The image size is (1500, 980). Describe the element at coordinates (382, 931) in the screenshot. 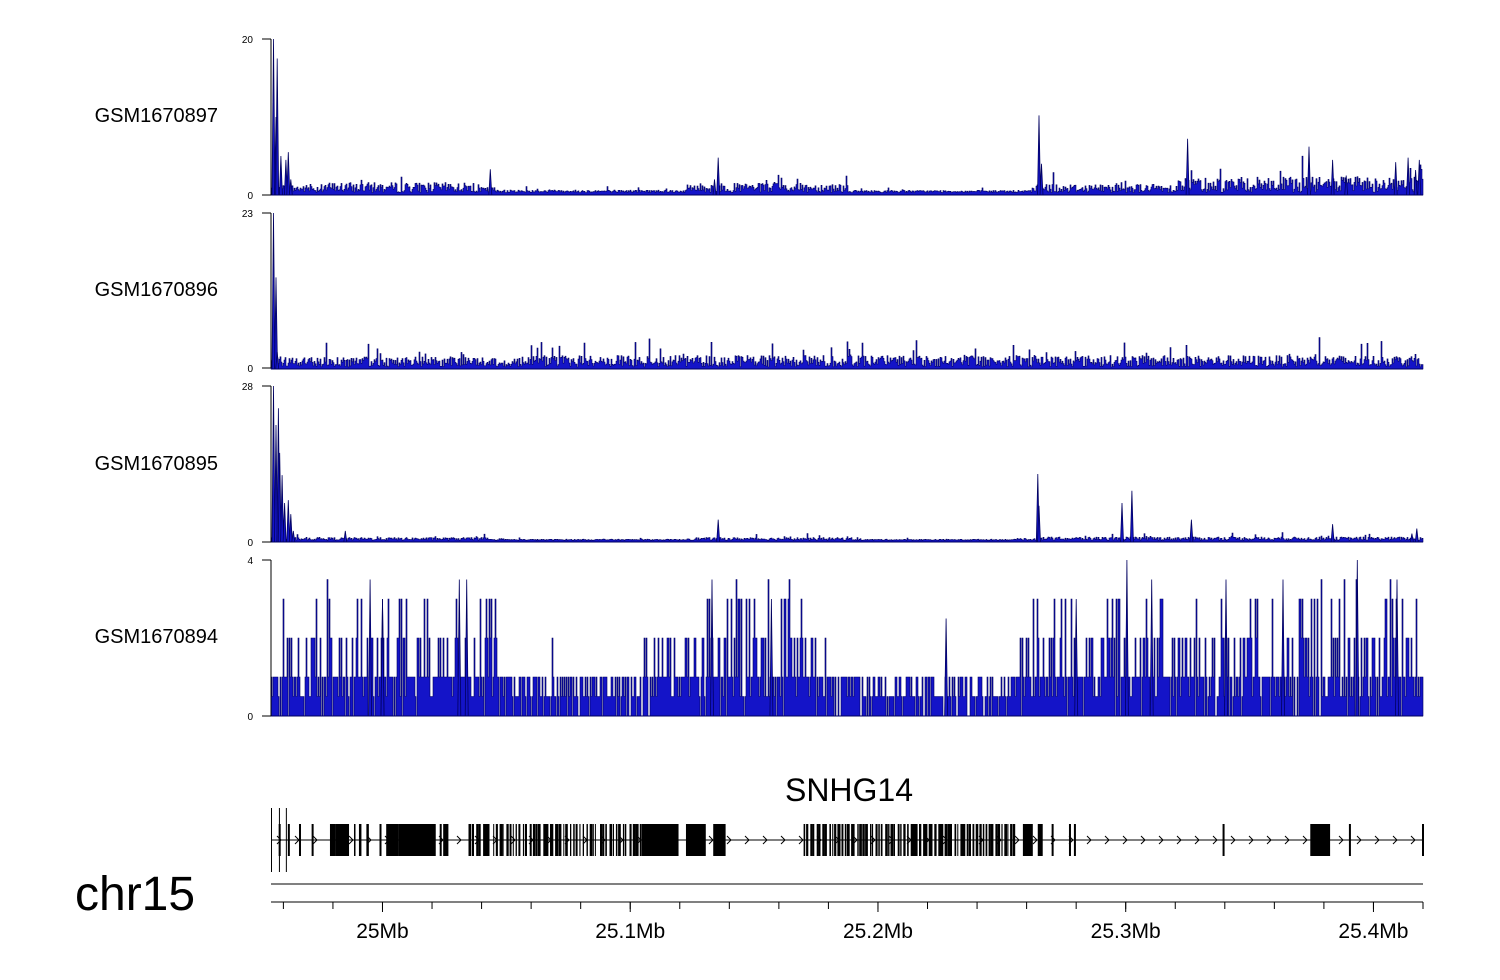

I see `x-tick-label: 25Mb` at that location.